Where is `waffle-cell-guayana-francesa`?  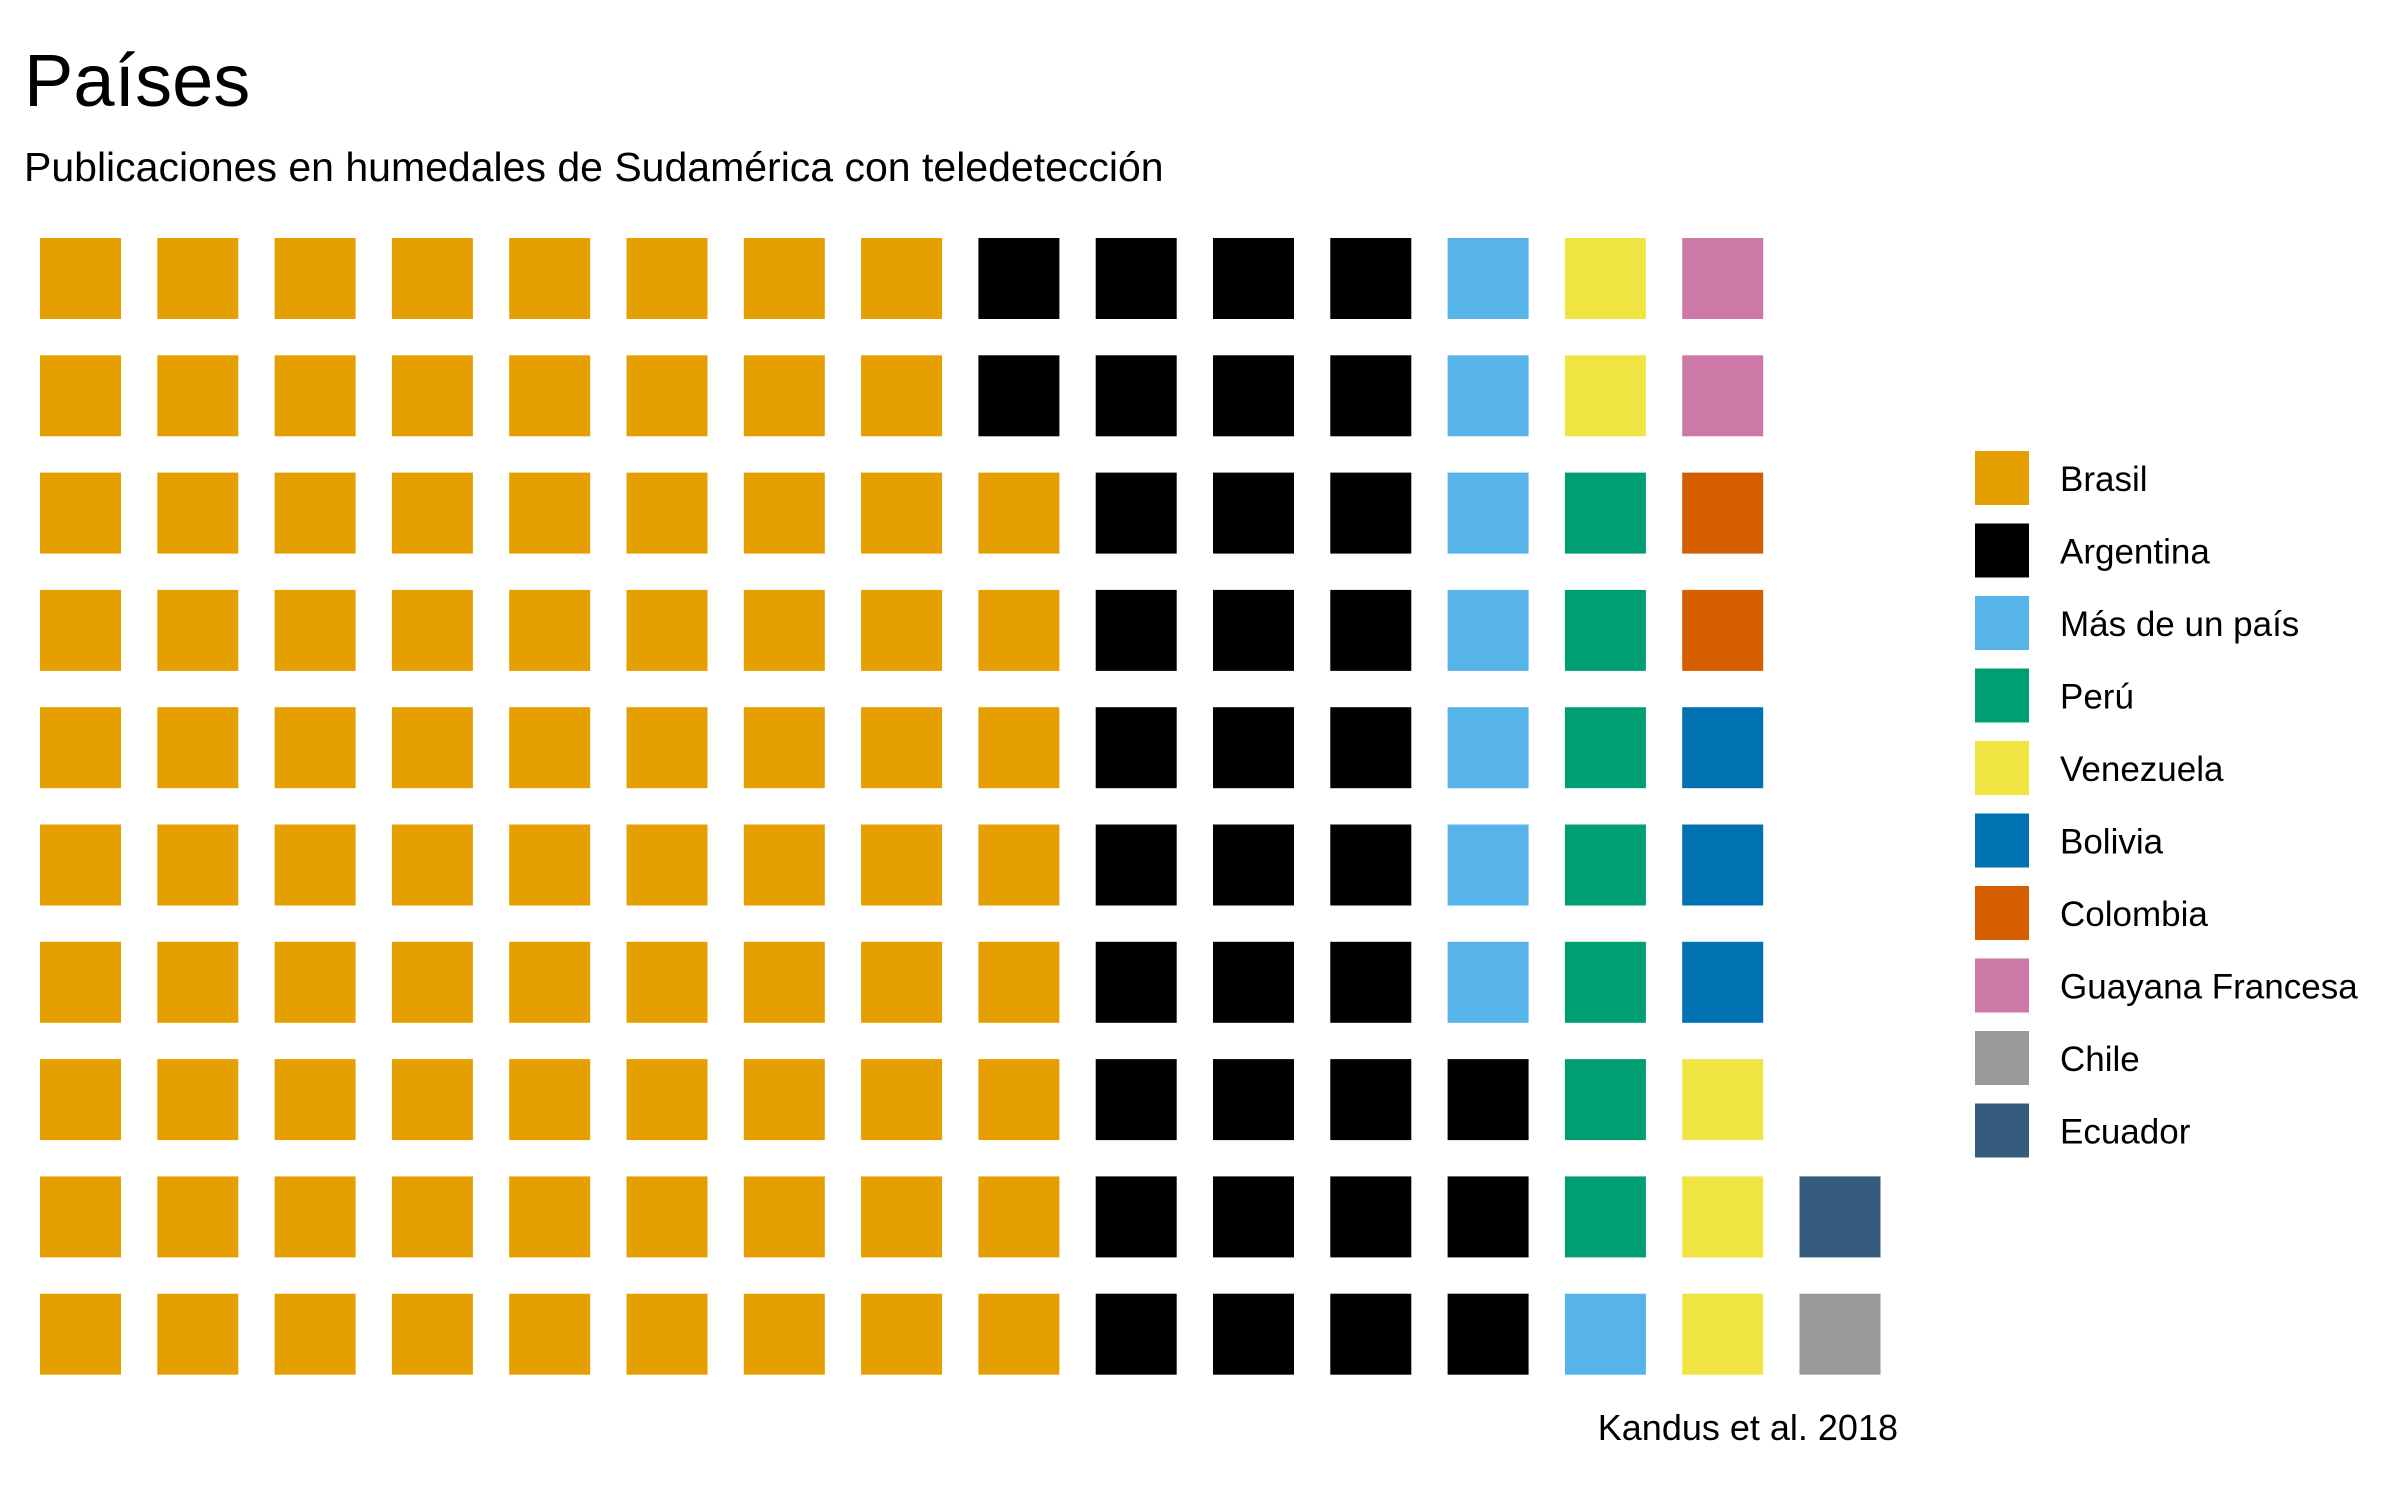 waffle-cell-guayana-francesa is located at coordinates (1723, 278).